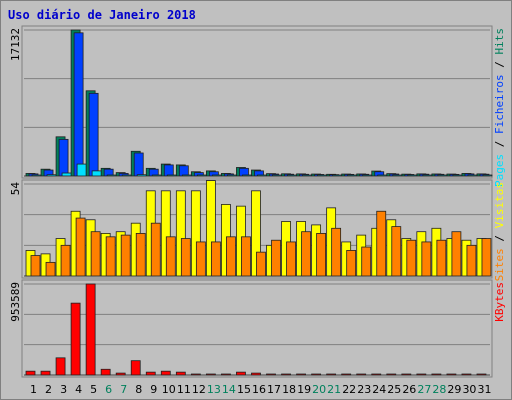 This screenshot has height=400, width=512. I want to click on y-max-label: 54, so click(15, 189).